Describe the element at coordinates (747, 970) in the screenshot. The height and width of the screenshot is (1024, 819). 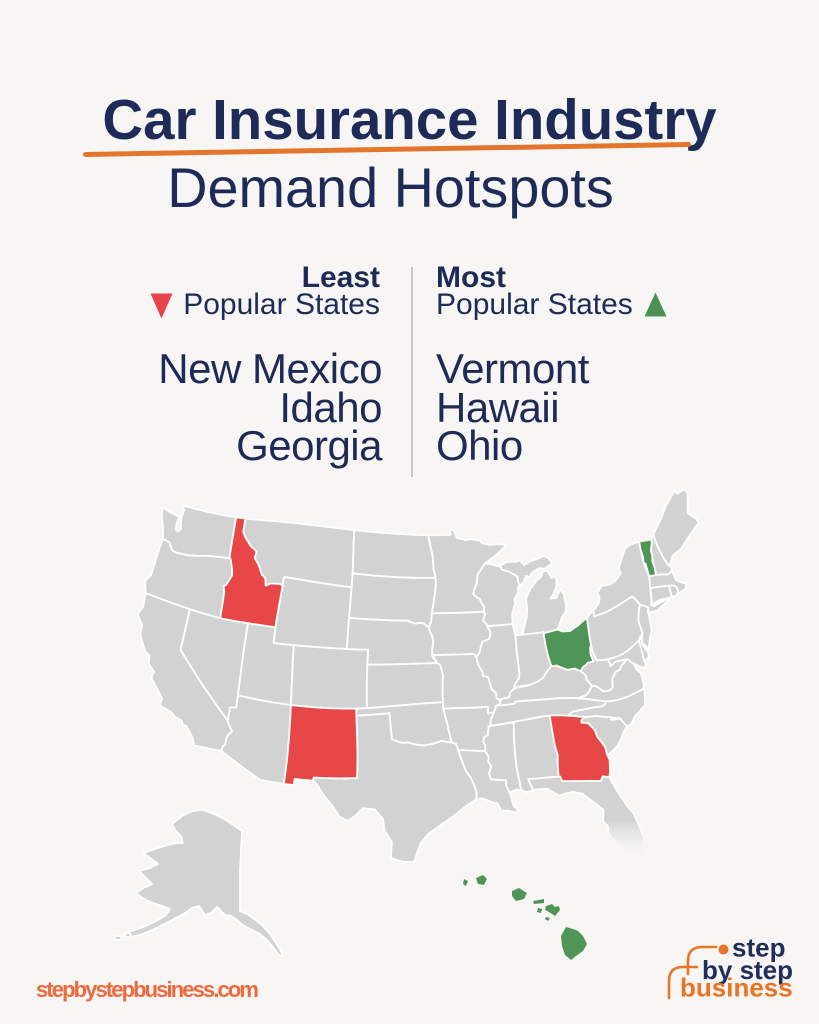
I see `svg-text: by step` at that location.